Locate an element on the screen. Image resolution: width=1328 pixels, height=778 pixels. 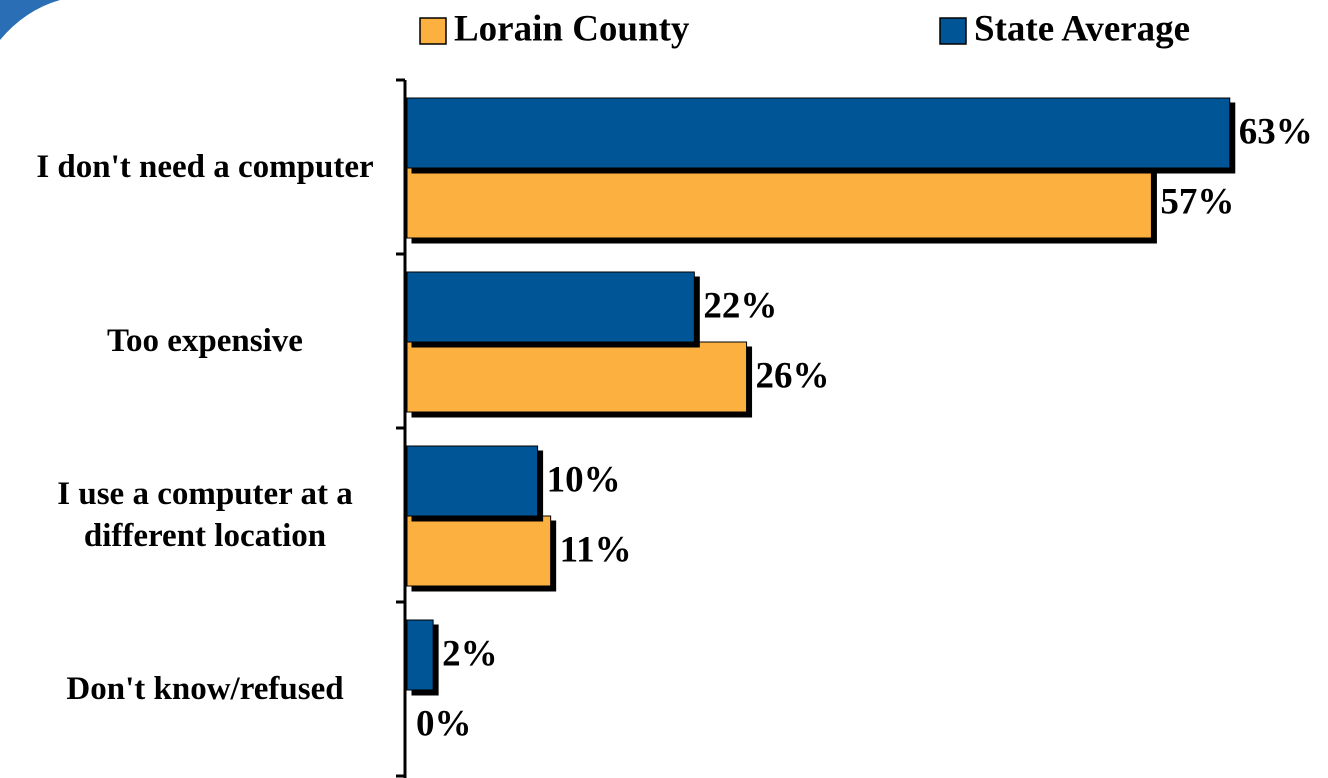
corner-decoration is located at coordinates (30, 20).